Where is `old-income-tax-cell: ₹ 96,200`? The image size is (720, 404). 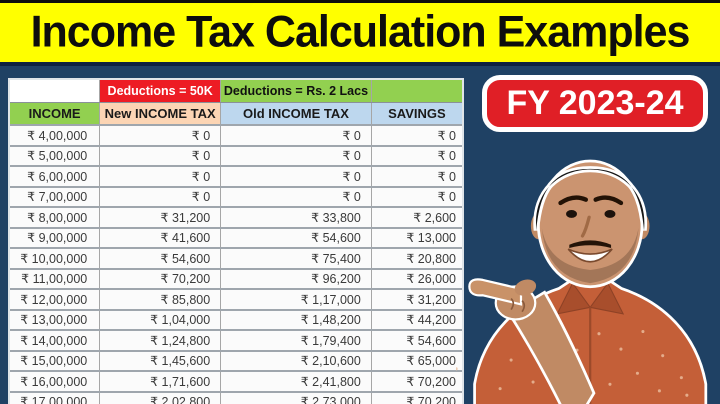 old-income-tax-cell: ₹ 96,200 is located at coordinates (295, 278).